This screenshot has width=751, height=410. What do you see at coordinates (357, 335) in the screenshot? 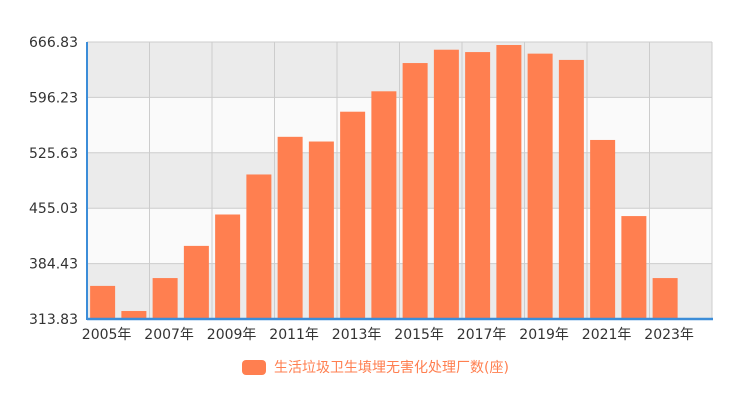
I see `x-tick-label: 2013年` at bounding box center [357, 335].